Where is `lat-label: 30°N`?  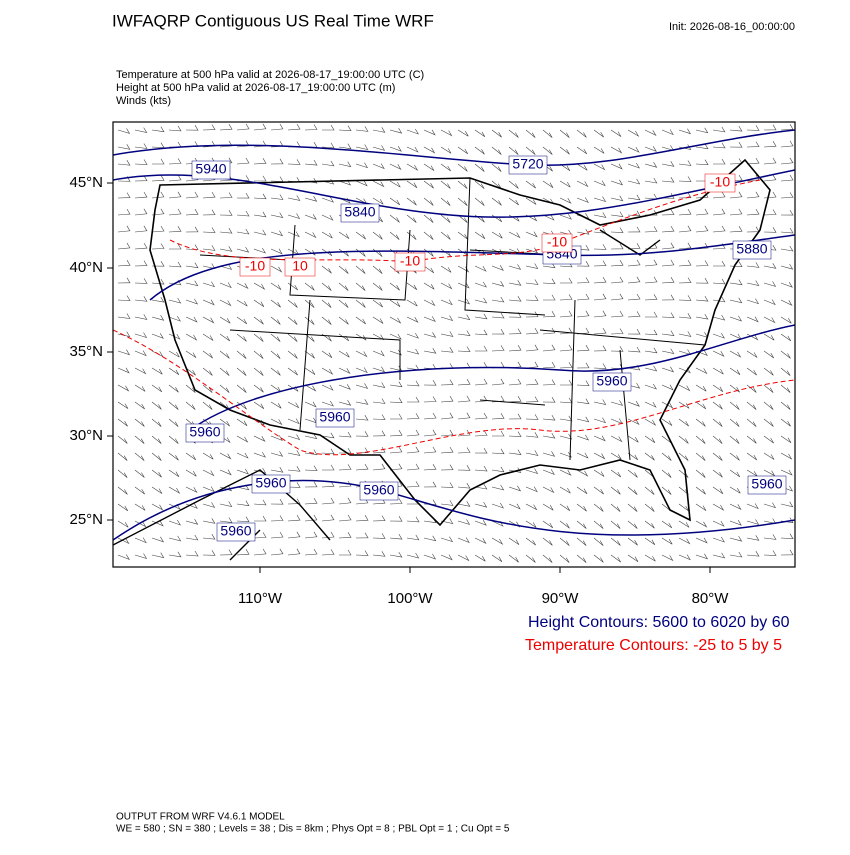 lat-label: 30°N is located at coordinates (86, 435).